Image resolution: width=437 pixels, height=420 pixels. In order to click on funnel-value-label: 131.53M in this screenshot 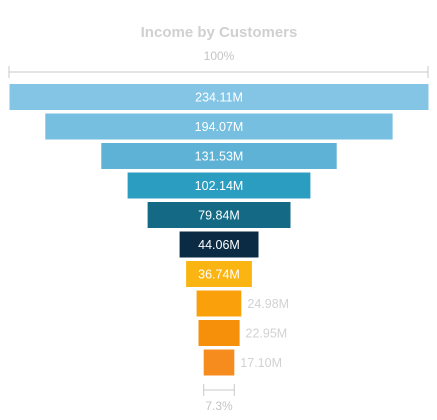, I will do `click(219, 157)`.